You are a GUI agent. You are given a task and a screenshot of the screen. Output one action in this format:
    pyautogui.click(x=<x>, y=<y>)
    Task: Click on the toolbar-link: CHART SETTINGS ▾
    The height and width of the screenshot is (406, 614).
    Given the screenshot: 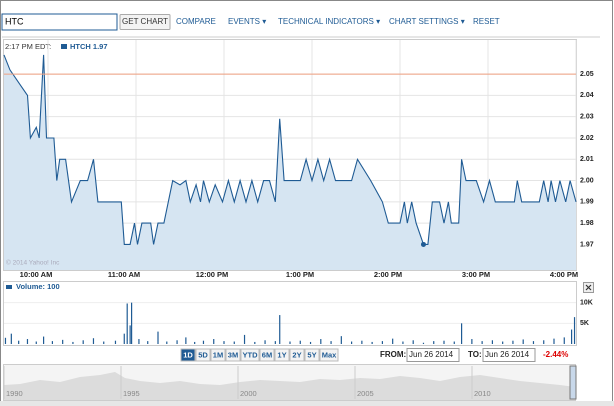 What is the action you would take?
    pyautogui.click(x=427, y=21)
    